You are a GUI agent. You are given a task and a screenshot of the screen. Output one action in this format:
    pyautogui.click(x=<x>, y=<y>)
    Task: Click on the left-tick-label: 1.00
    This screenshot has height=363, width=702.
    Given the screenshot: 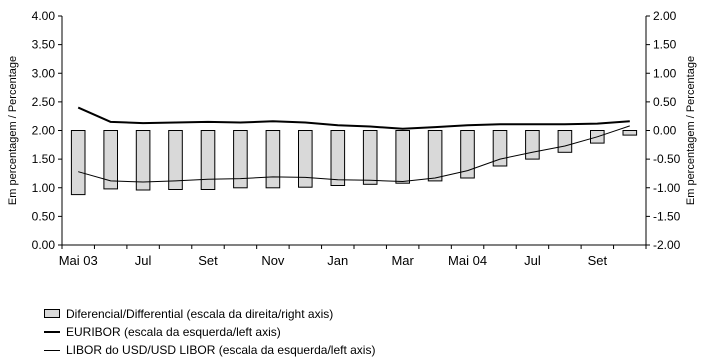 What is the action you would take?
    pyautogui.click(x=44, y=188)
    